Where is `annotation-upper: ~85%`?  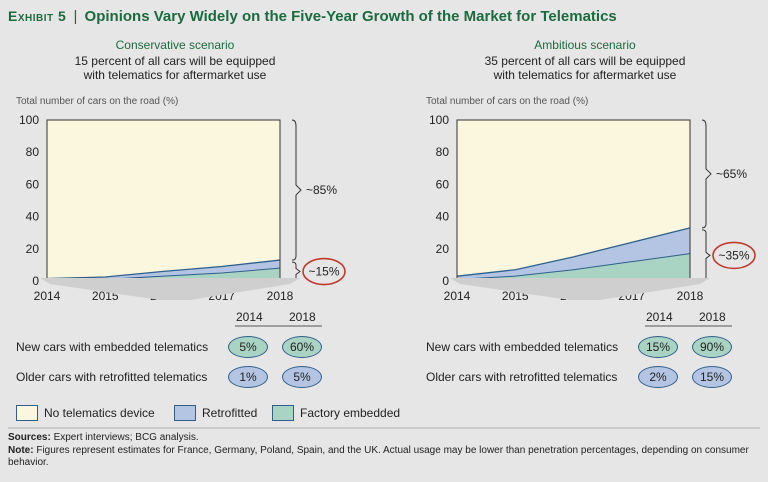 annotation-upper: ~85% is located at coordinates (321, 190).